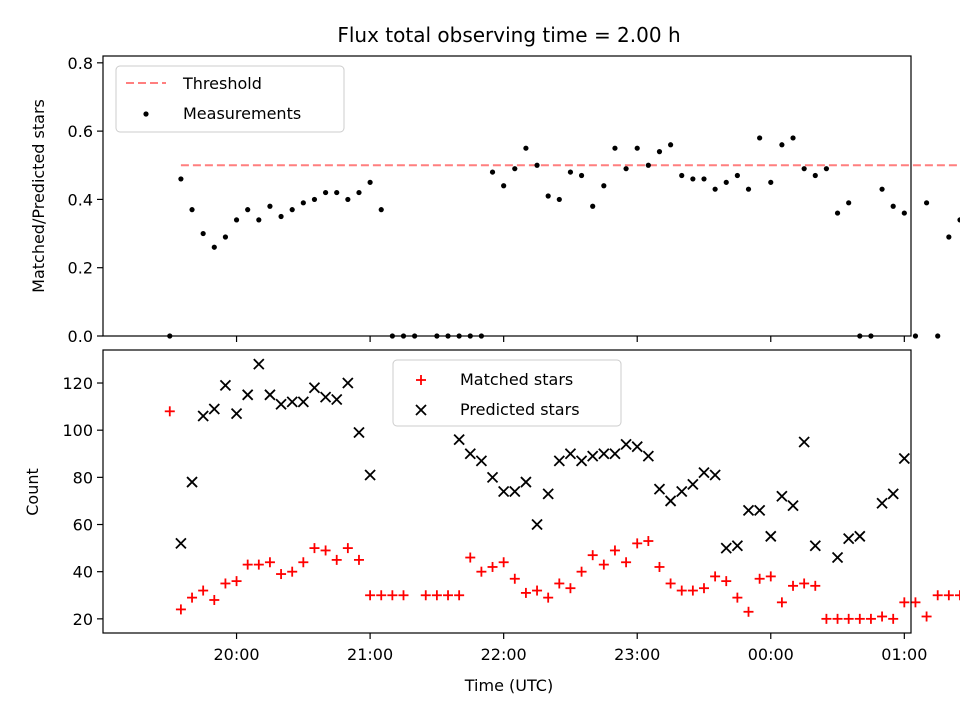  I want to click on bottom-y-tick-label-1: 40, so click(83, 572).